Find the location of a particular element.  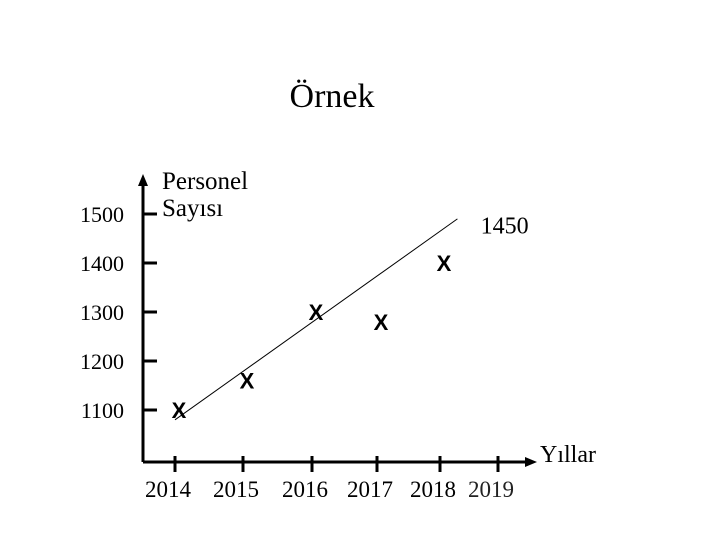

trend-line is located at coordinates (316, 319).